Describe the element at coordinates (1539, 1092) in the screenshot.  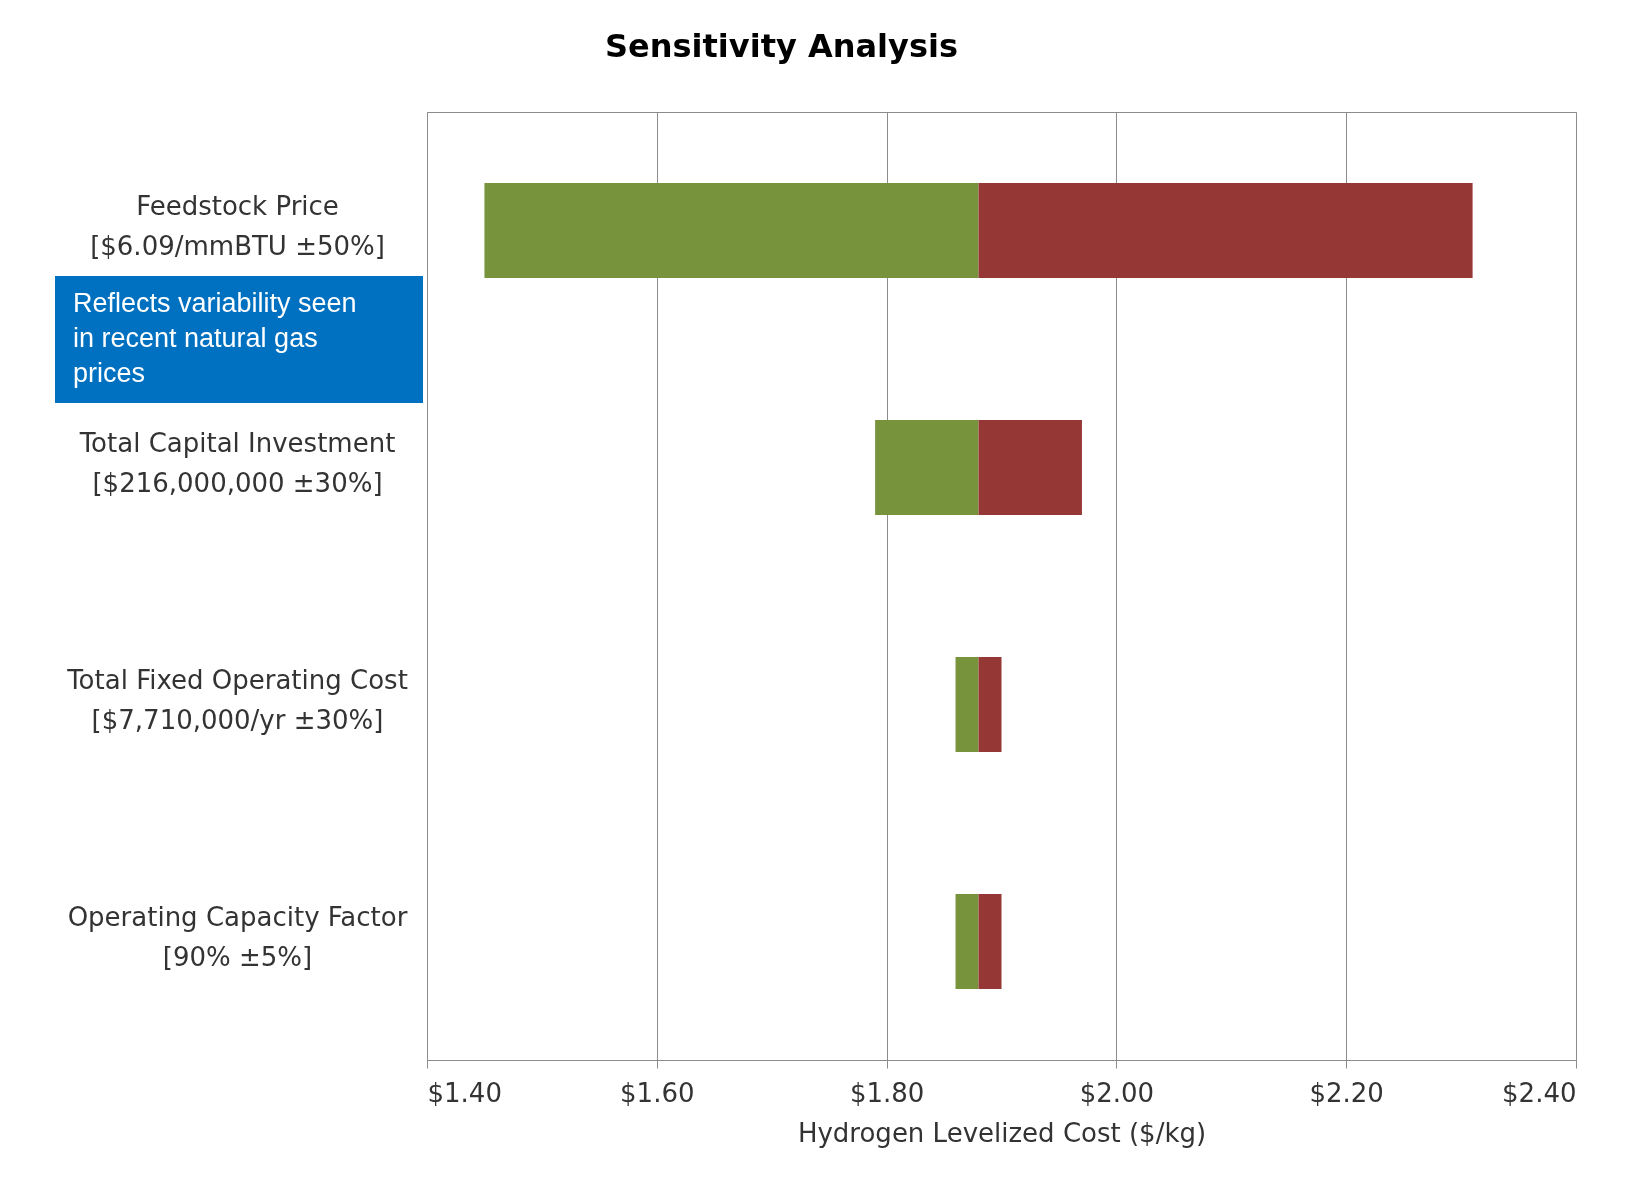
I see `x-tick-label: $2.40` at that location.